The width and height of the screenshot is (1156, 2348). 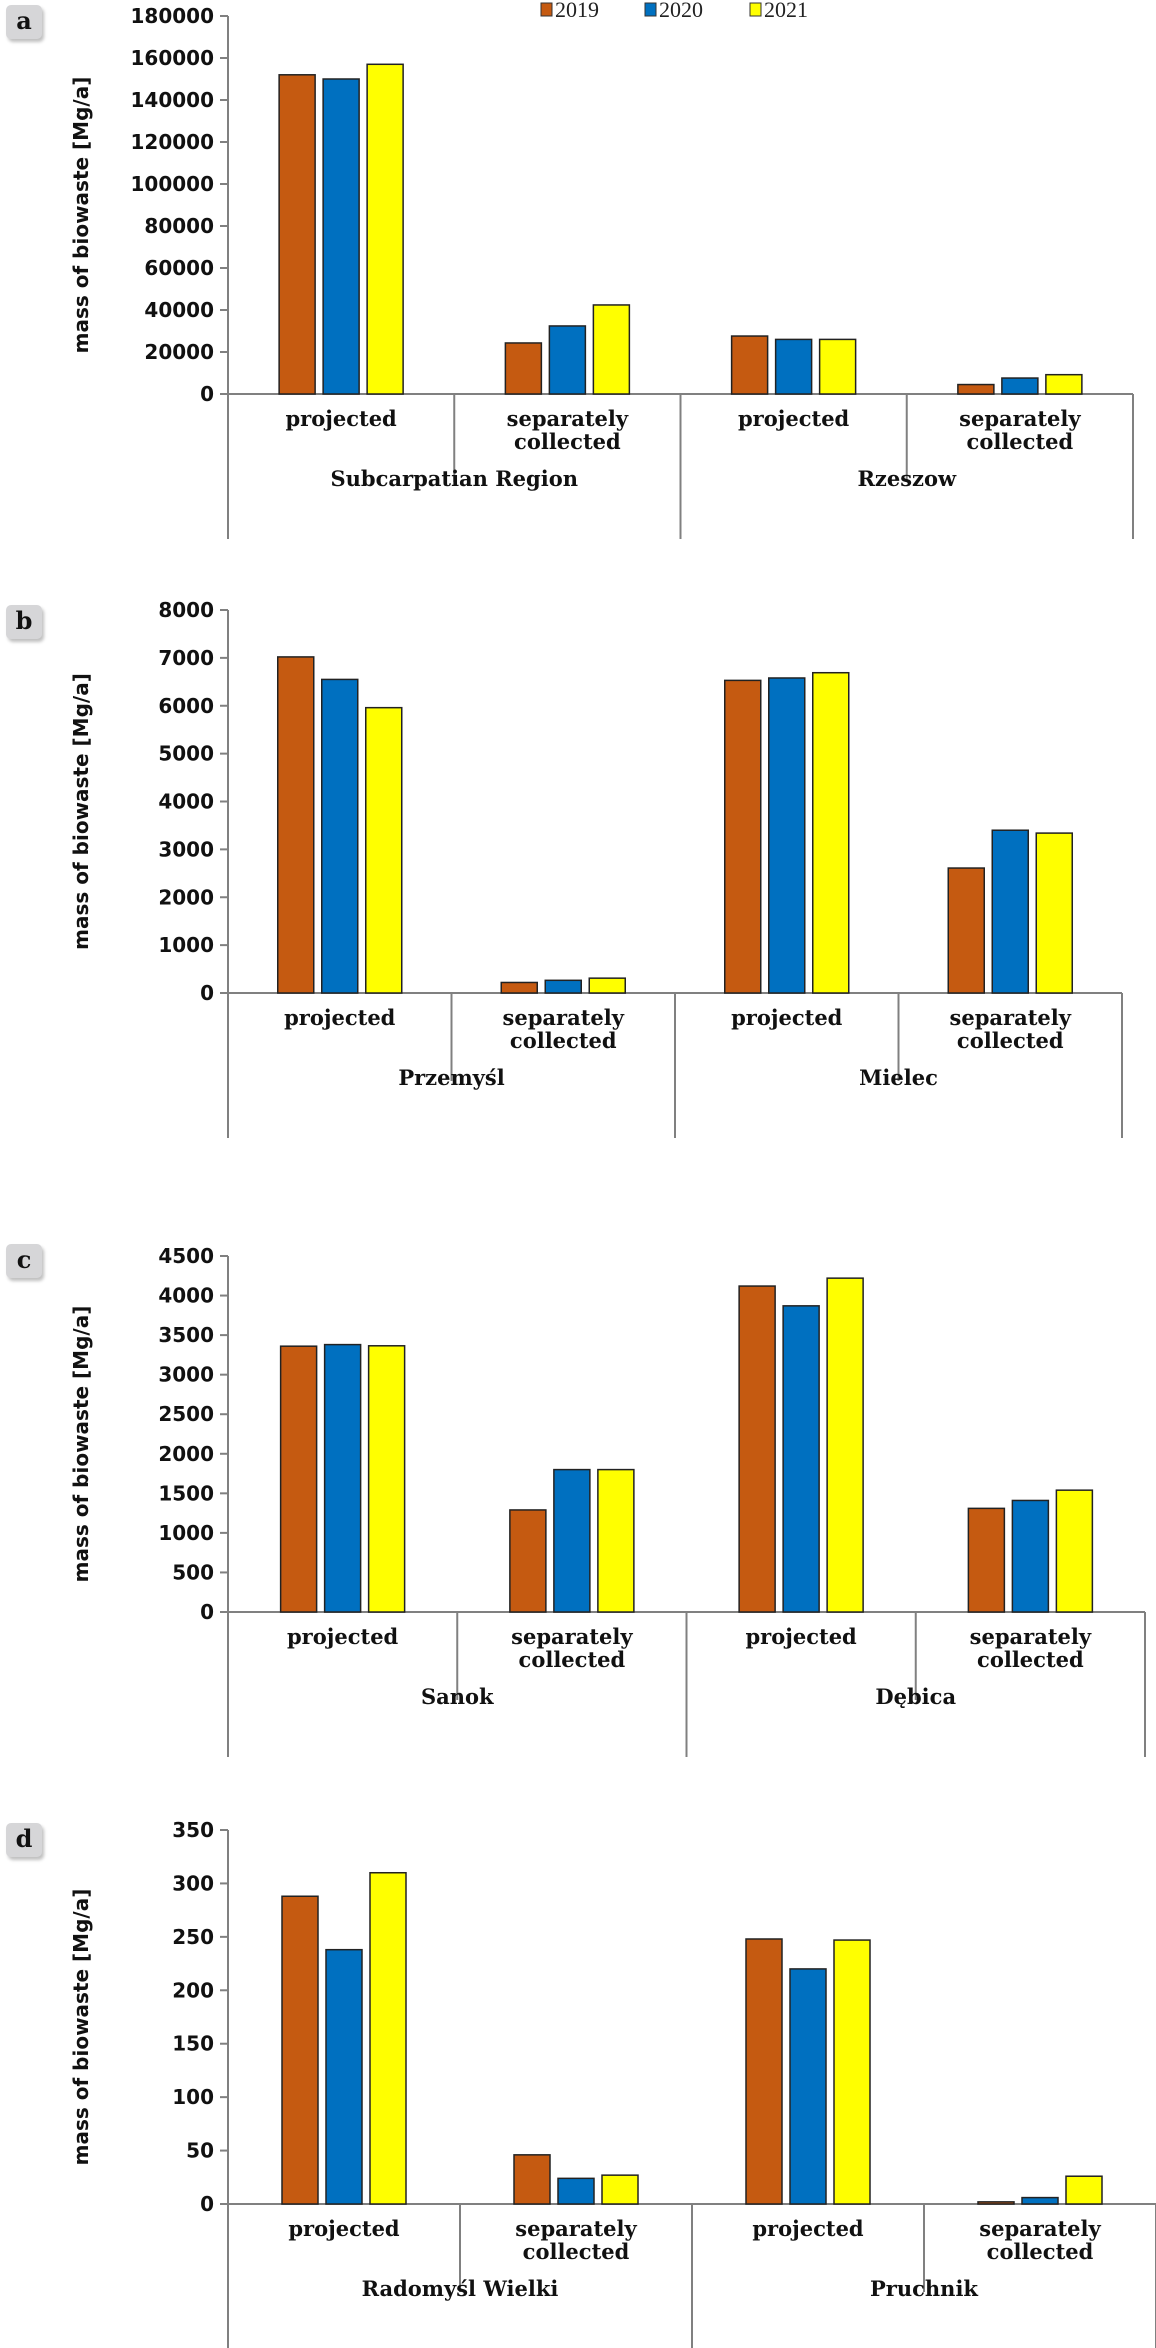 I want to click on legend-swatch-2019, so click(x=546, y=9).